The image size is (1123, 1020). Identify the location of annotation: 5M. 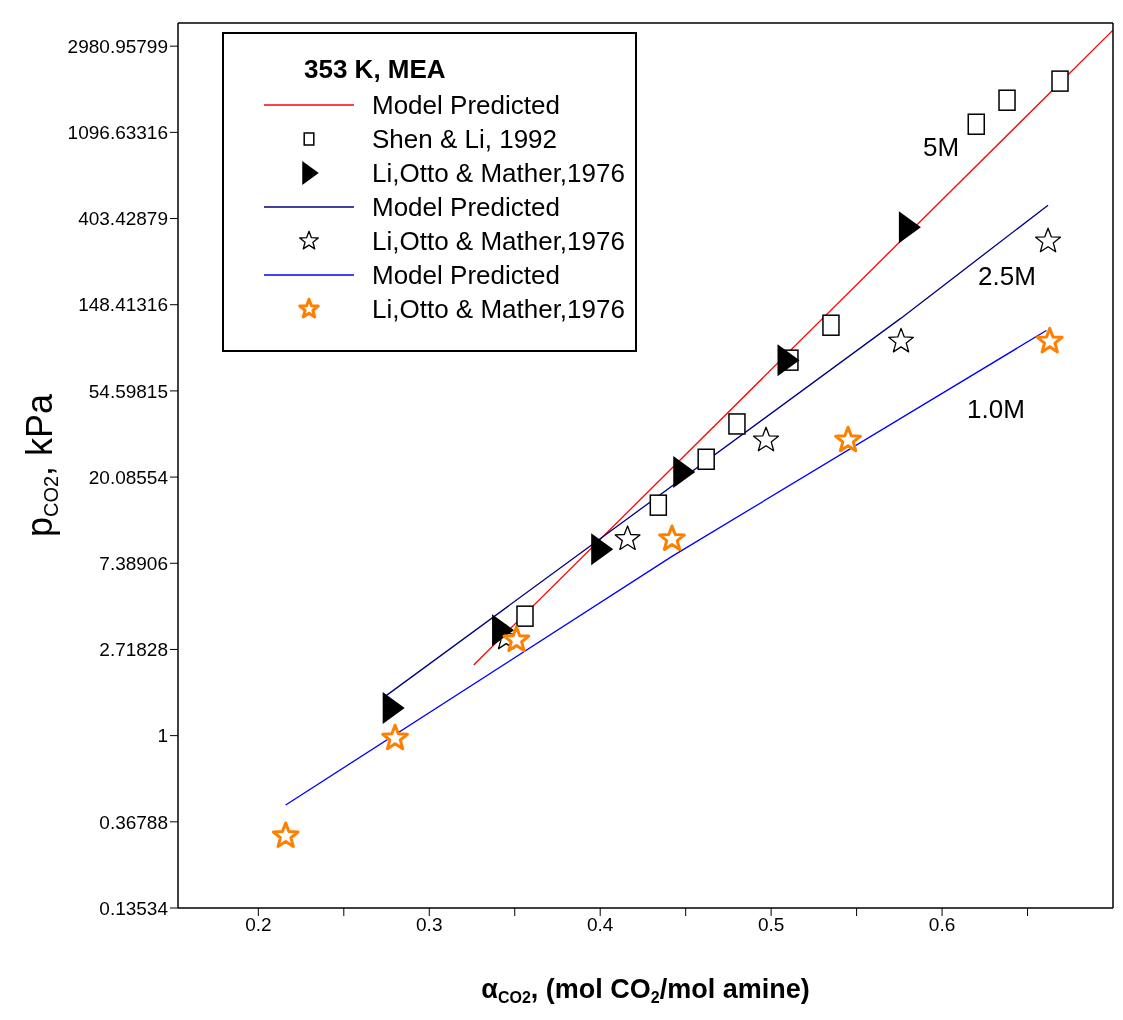
(941, 147).